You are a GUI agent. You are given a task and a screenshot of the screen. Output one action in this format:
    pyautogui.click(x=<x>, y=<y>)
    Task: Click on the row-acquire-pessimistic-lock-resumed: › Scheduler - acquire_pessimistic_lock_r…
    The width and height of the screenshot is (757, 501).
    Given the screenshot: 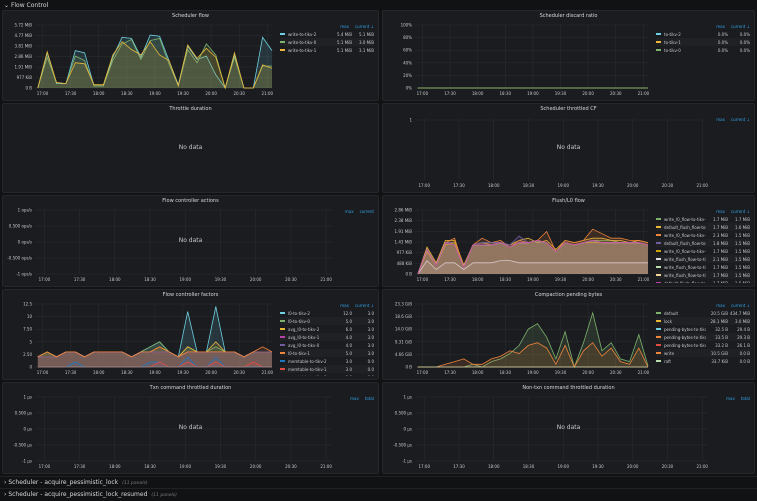 What is the action you would take?
    pyautogui.click(x=378, y=493)
    